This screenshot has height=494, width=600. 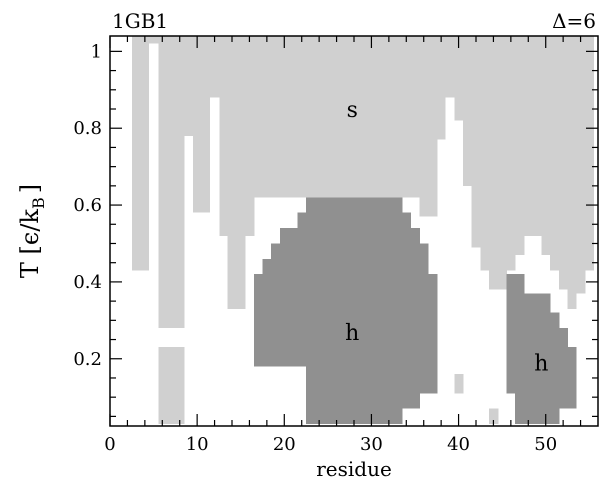 What do you see at coordinates (87, 359) in the screenshot?
I see `y-tick-label: 0.2` at bounding box center [87, 359].